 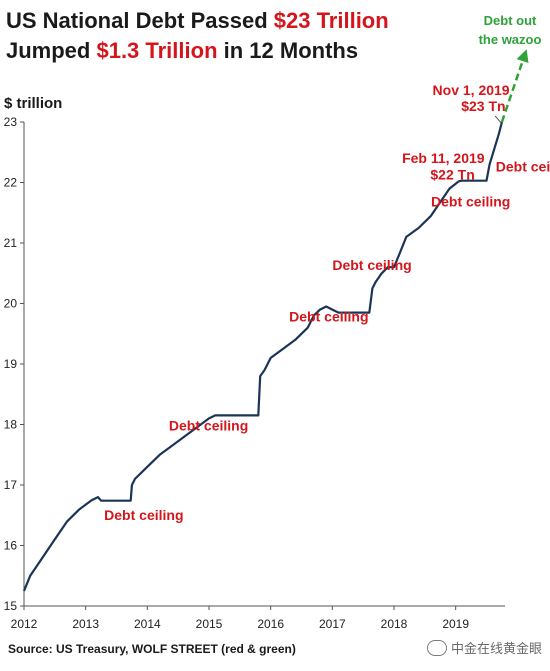 What do you see at coordinates (483, 106) in the screenshot?
I see `nov-2019-value-label: $23 Tn` at bounding box center [483, 106].